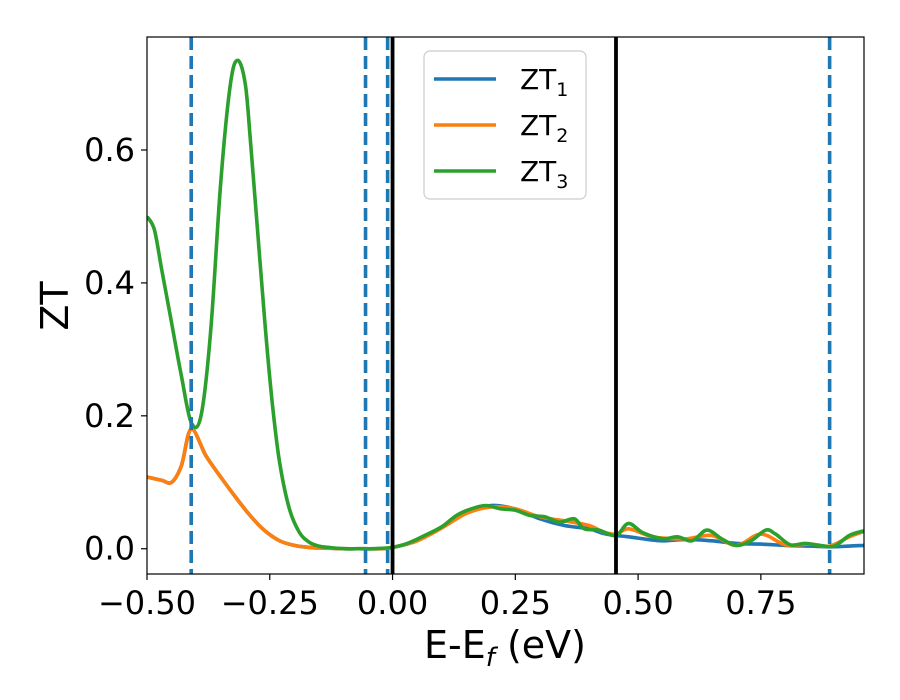 This screenshot has height=700, width=900. Describe the element at coordinates (515, 603) in the screenshot. I see `x-tick-label: 0.25` at that location.